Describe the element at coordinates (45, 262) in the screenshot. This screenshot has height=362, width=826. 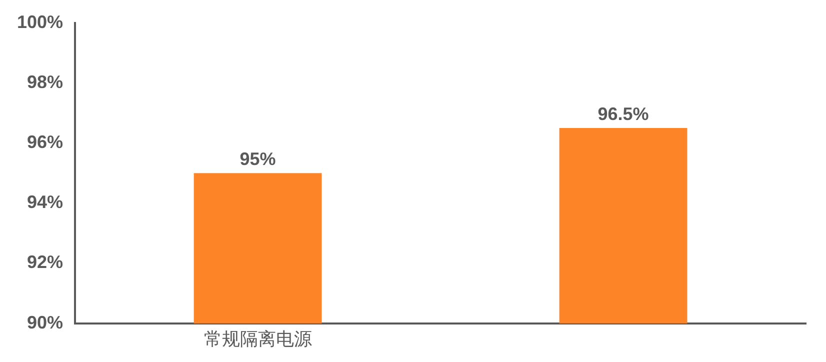
I see `y-tick-label: 92%` at that location.